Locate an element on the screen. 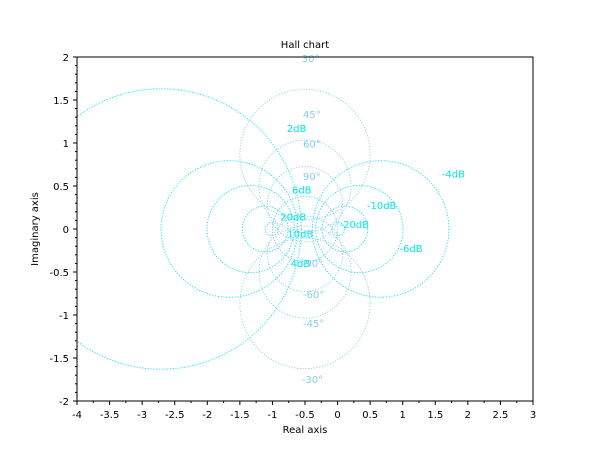 The height and width of the screenshot is (460, 610). y-tick-label: 1.5 is located at coordinates (61, 101).